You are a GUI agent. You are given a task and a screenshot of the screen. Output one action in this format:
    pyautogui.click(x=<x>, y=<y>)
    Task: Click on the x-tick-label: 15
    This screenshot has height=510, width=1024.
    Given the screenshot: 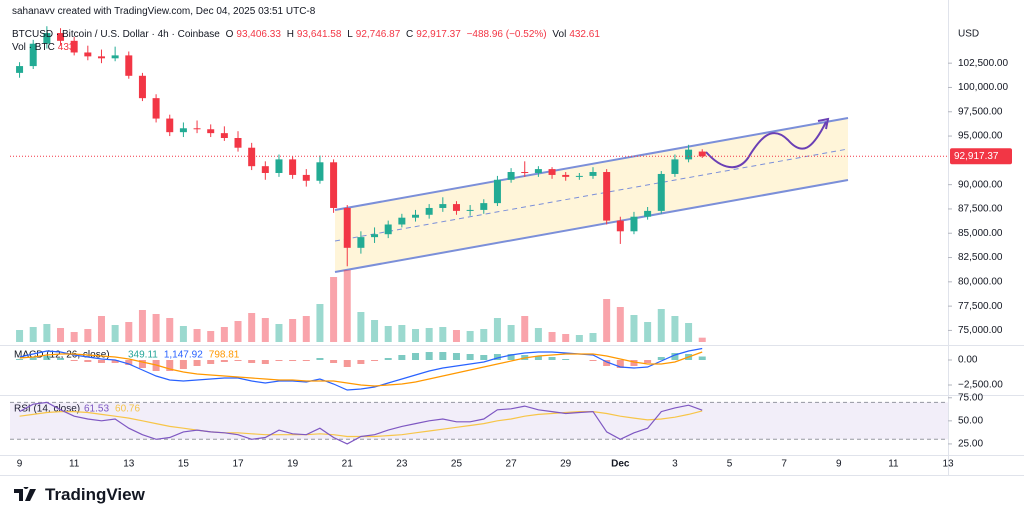 What is the action you would take?
    pyautogui.click(x=184, y=464)
    